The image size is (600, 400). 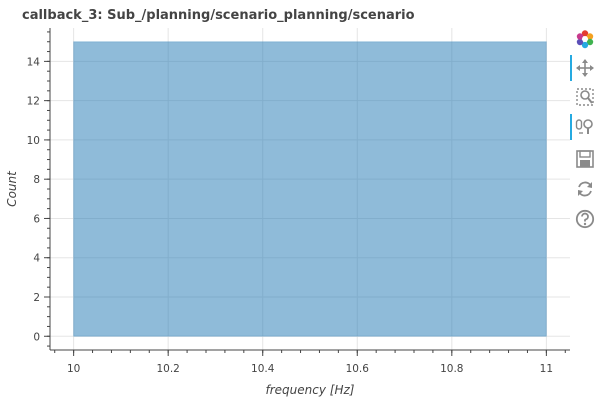 I want to click on help-tool, so click(x=585, y=219).